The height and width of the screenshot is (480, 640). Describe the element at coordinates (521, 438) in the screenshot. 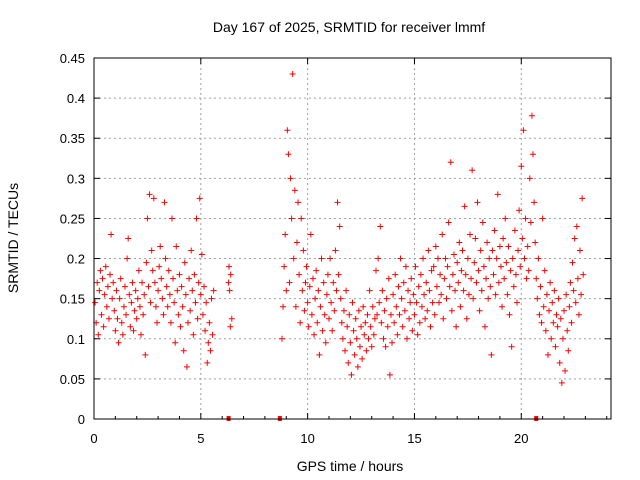

I see `x-tick-label: 20` at that location.